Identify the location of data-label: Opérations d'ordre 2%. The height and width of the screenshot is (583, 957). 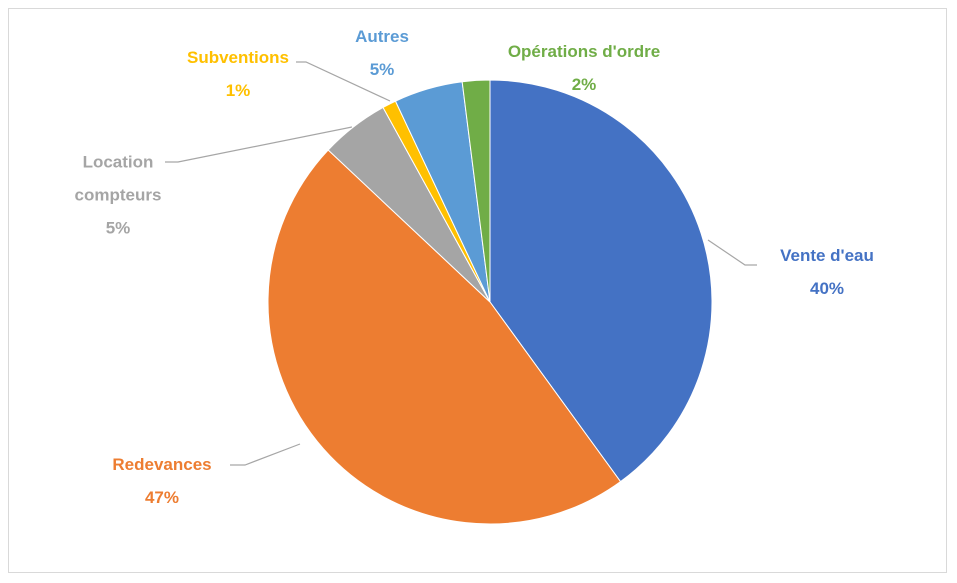
(584, 68).